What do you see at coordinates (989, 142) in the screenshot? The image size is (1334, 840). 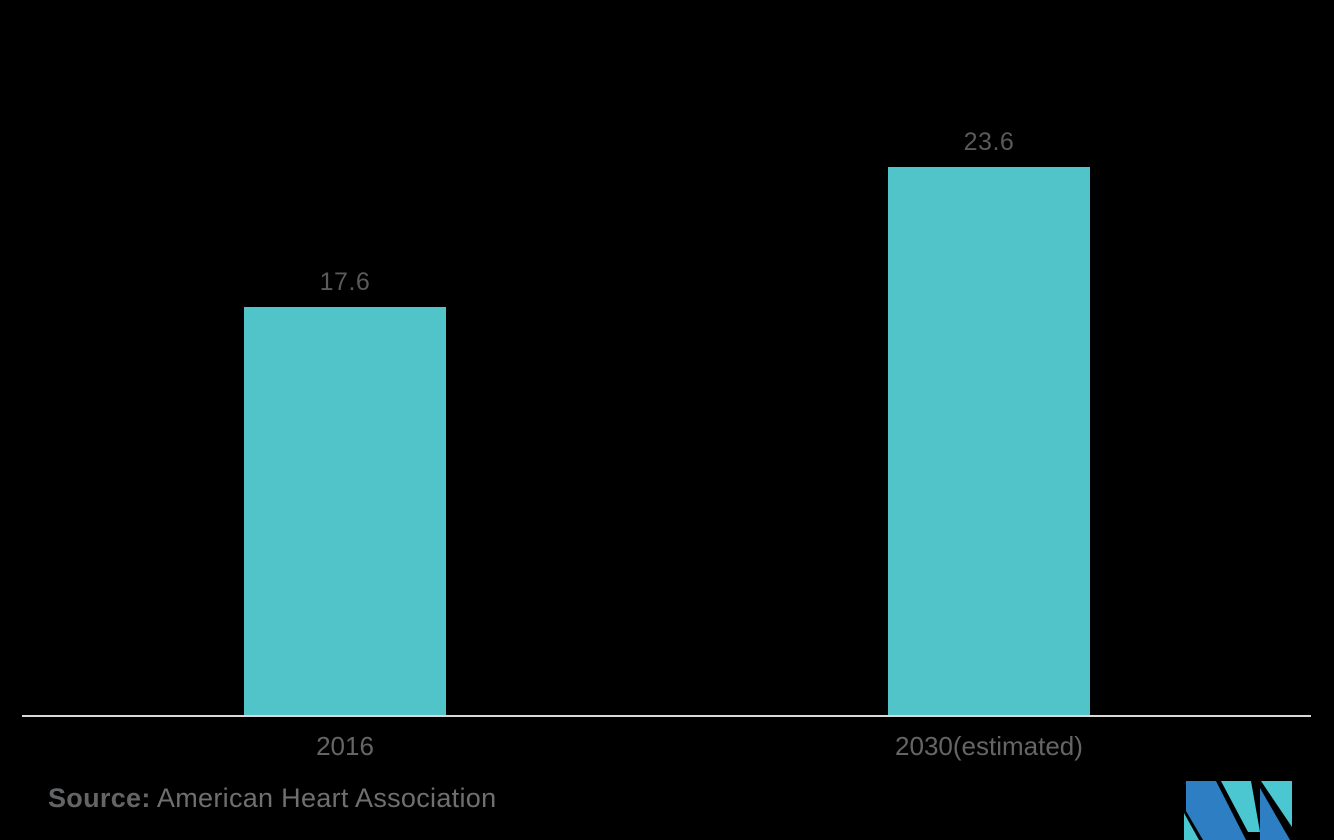 I see `bar-value-label-2030: 23.6` at bounding box center [989, 142].